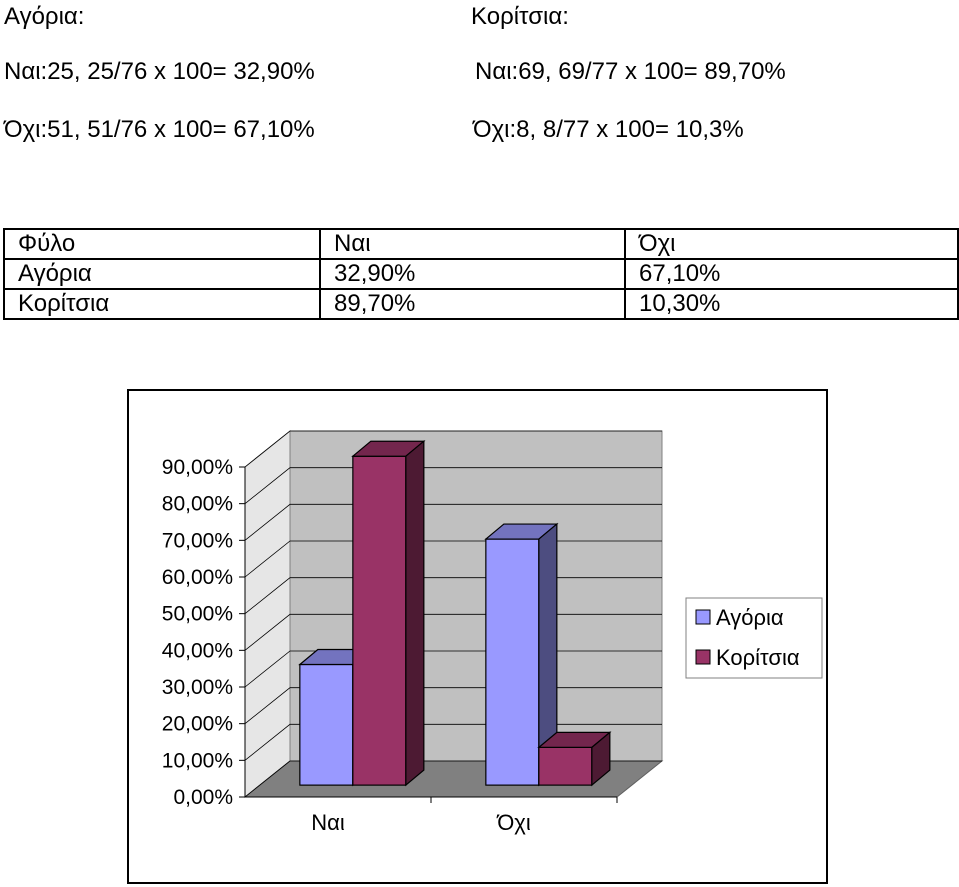 The height and width of the screenshot is (887, 959). What do you see at coordinates (44, 16) in the screenshot?
I see `boys-heading: Αγόρια:` at bounding box center [44, 16].